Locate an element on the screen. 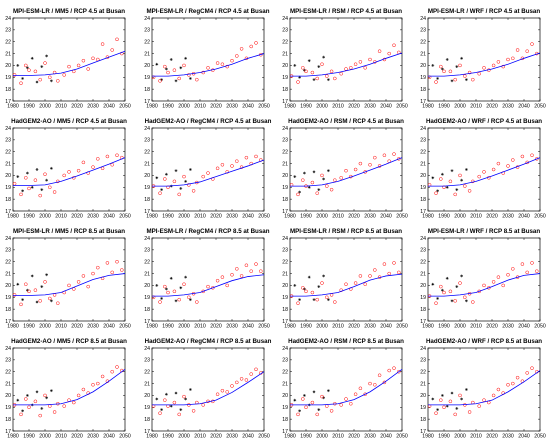 The height and width of the screenshot is (444, 550). y-tick-label: 17 is located at coordinates (147, 322).